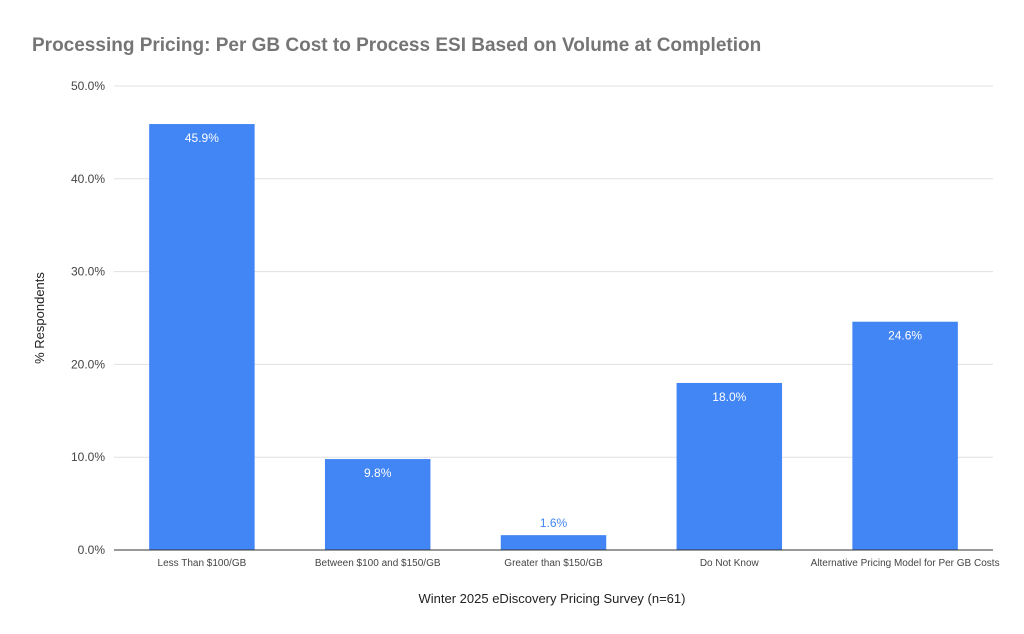 The width and height of the screenshot is (1024, 634). Describe the element at coordinates (88, 457) in the screenshot. I see `y-tick-label: 10.0%` at that location.